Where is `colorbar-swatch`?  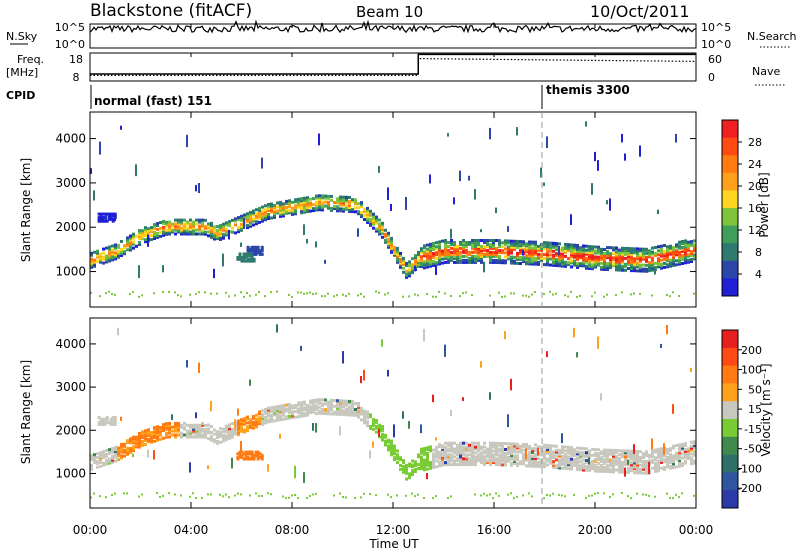 colorbar-swatch is located at coordinates (730, 357).